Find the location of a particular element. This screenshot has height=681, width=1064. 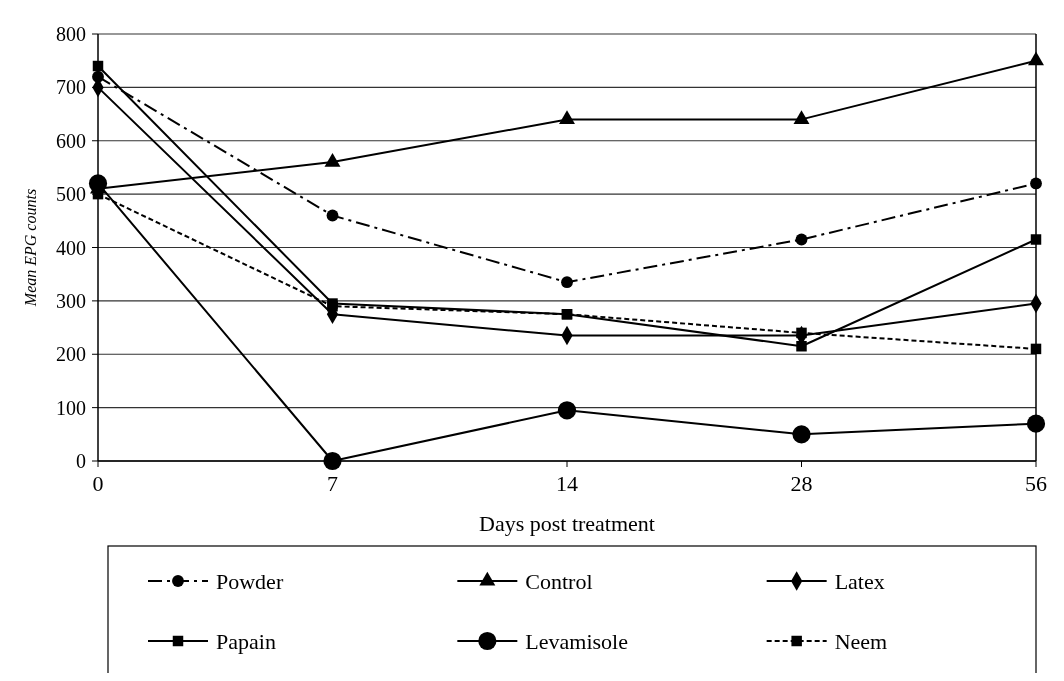

y-axis-title: Mean EPG counts is located at coordinates (30, 248).